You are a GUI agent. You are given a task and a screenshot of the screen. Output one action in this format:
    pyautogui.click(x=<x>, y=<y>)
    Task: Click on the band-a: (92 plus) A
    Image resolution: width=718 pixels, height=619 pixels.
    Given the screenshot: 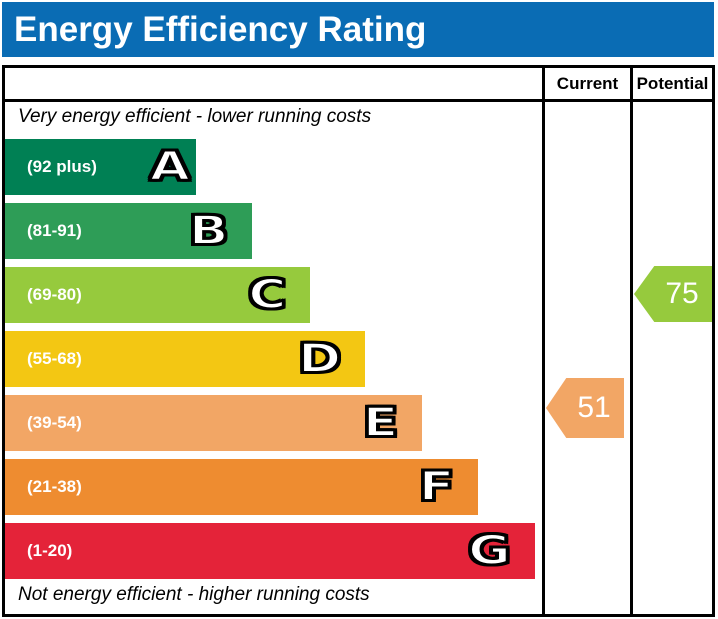 What is the action you would take?
    pyautogui.click(x=100, y=167)
    